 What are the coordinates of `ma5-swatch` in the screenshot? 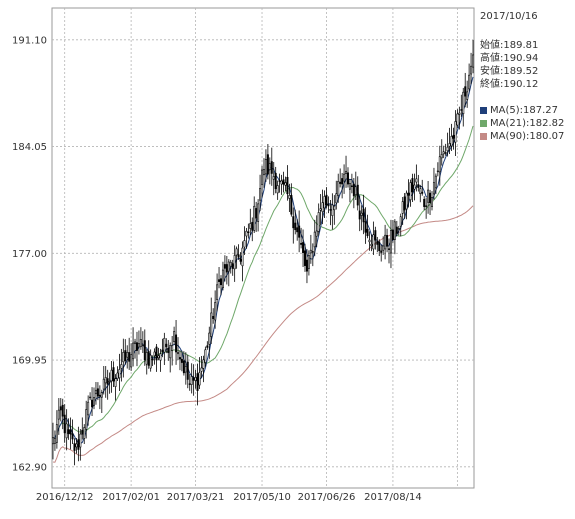 It's located at (483, 110).